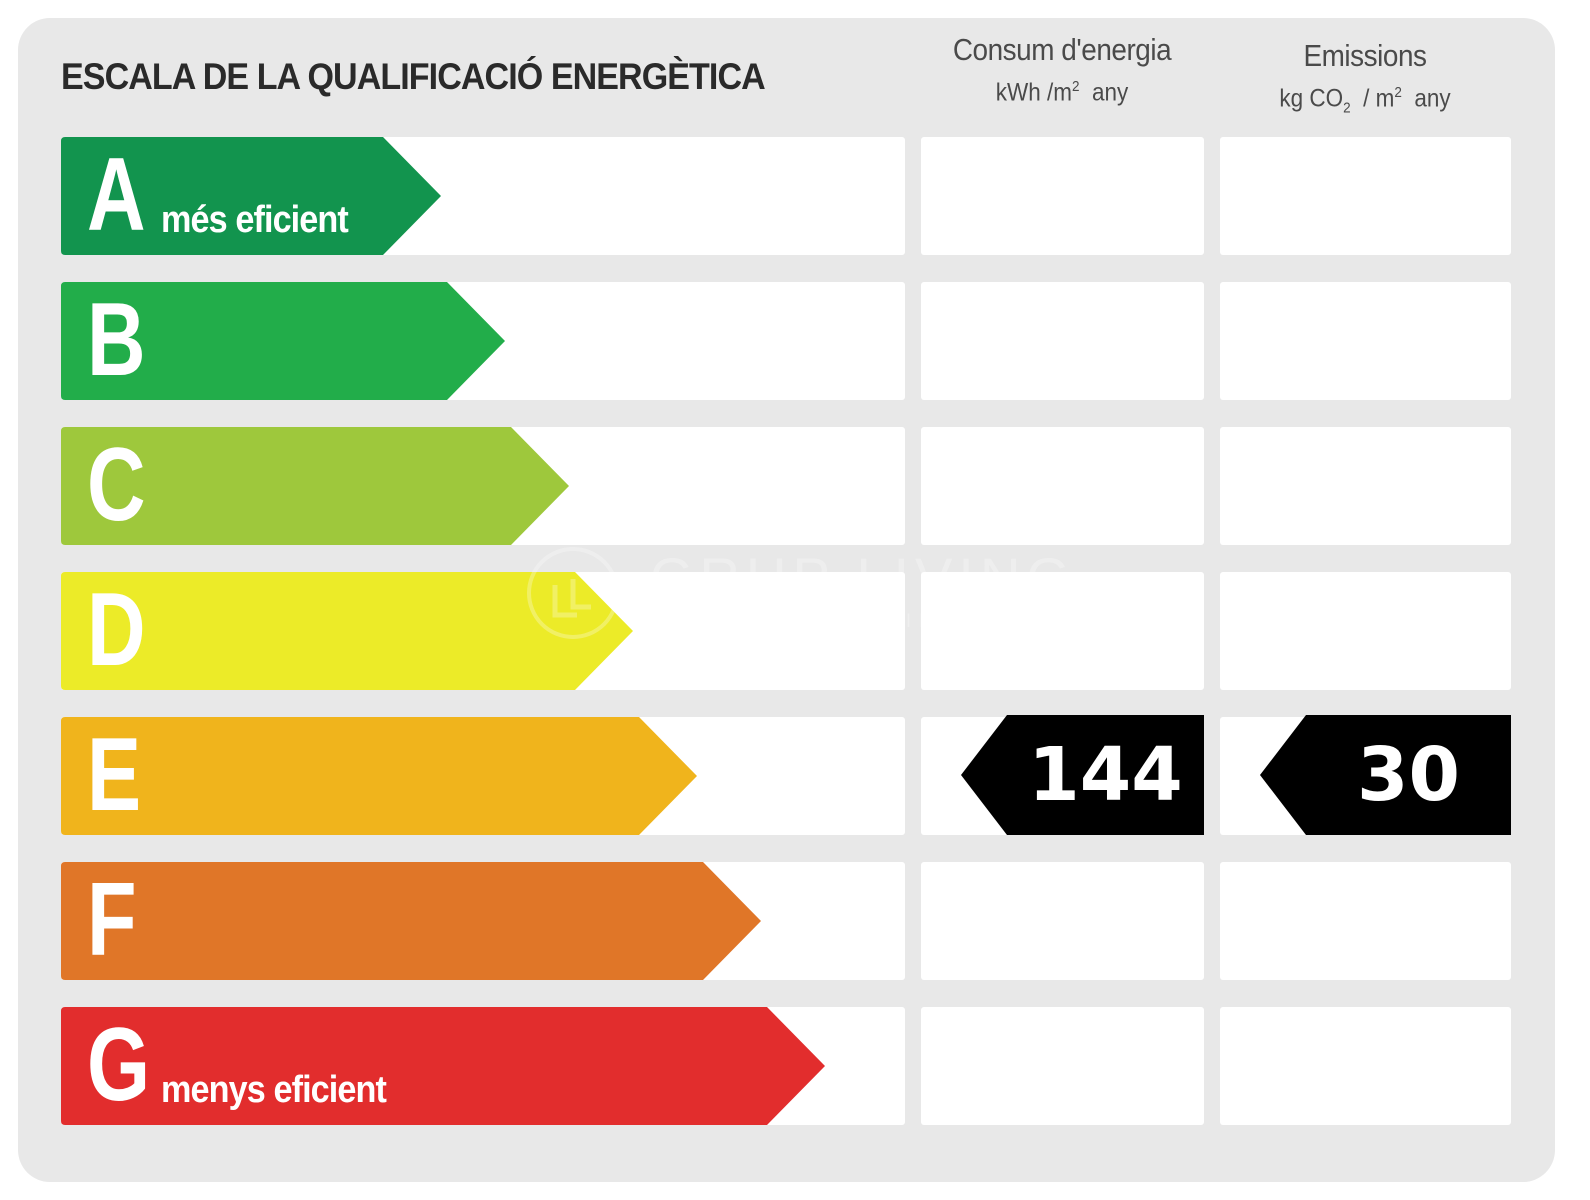  I want to click on rating-arrow-c: C, so click(315, 486).